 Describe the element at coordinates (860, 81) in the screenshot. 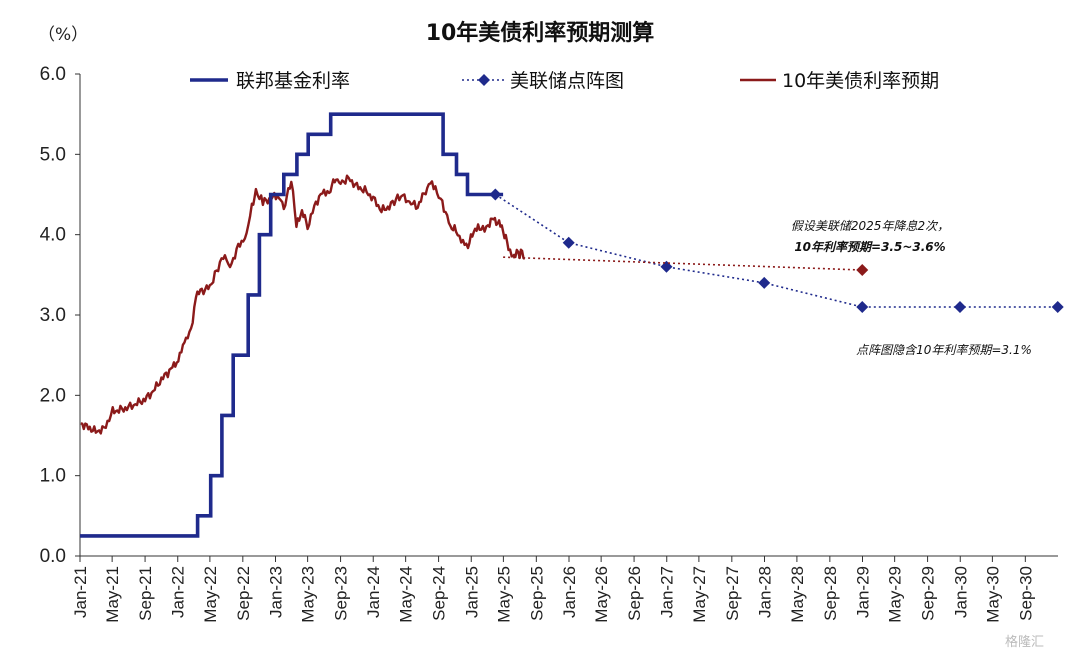

I see `legend-label-ust10-forecast: 10年美债利率预期` at that location.